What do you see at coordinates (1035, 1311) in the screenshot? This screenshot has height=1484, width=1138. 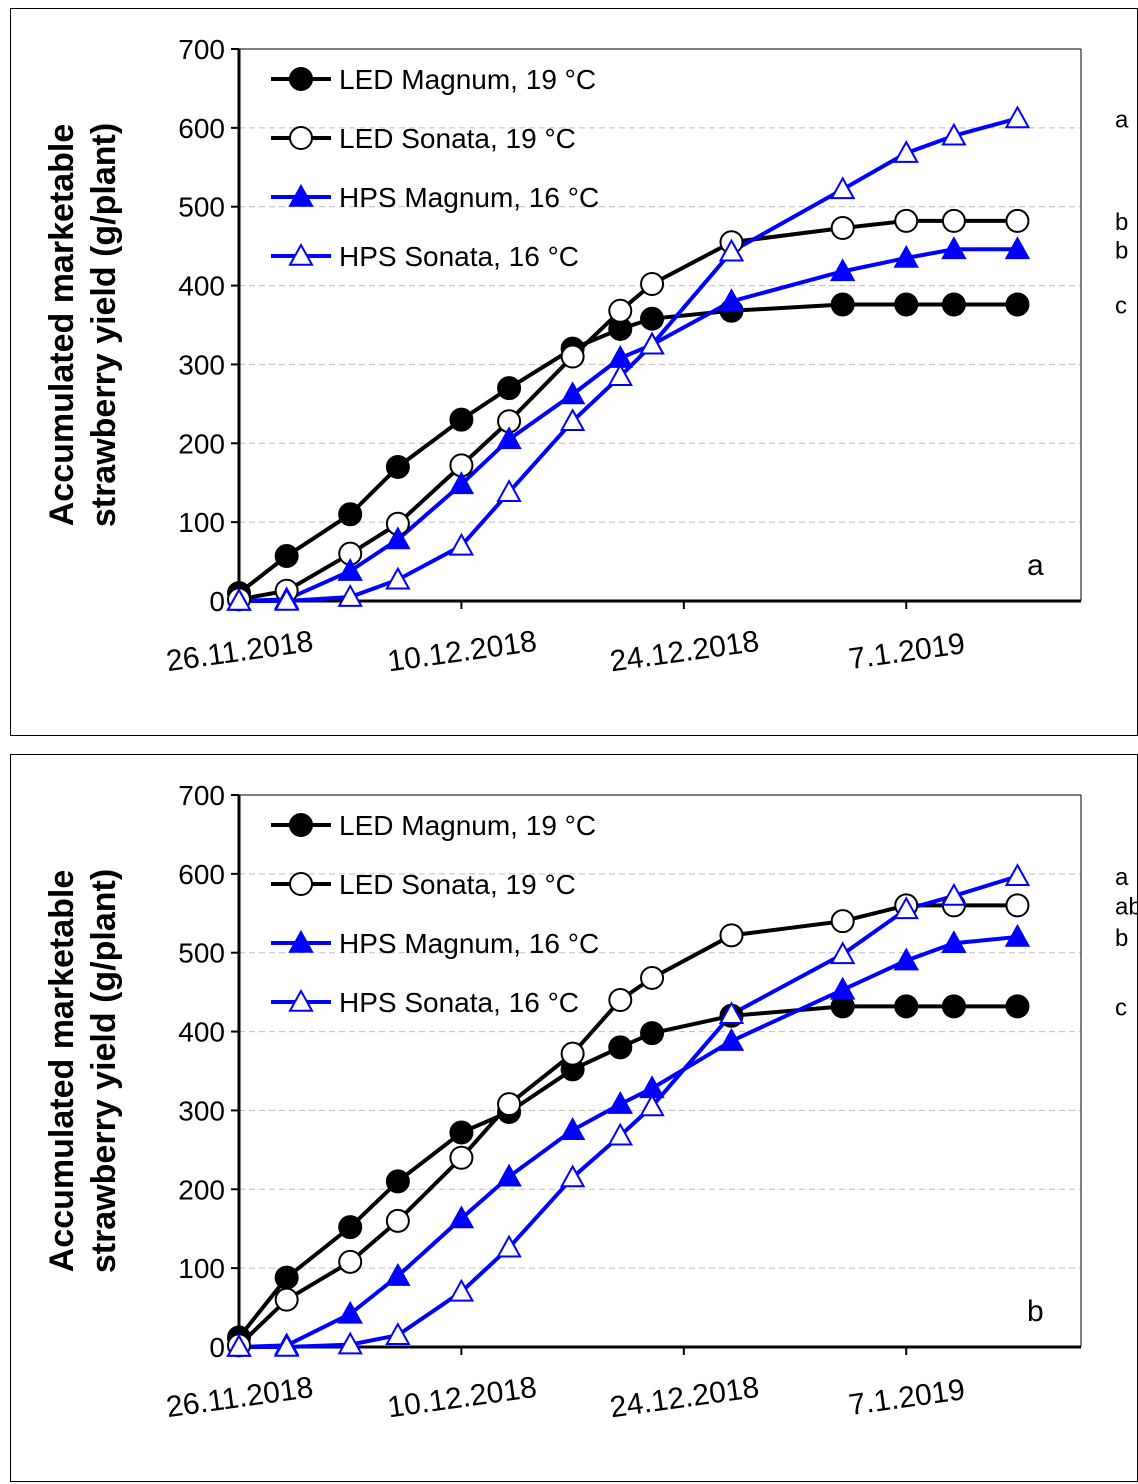 I see `chart-b-panel-label: b` at bounding box center [1035, 1311].